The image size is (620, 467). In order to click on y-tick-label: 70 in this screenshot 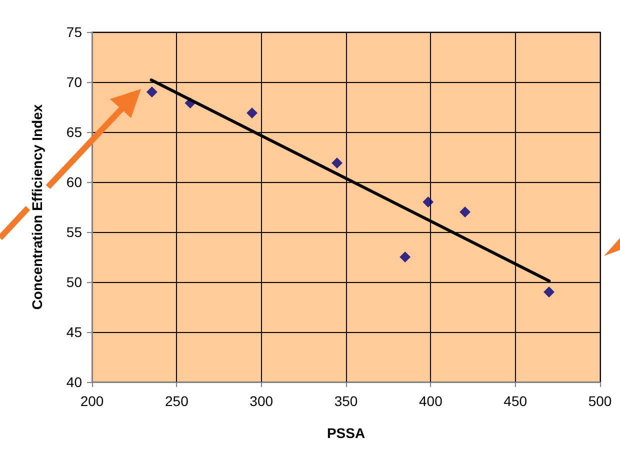, I will do `click(74, 82)`.